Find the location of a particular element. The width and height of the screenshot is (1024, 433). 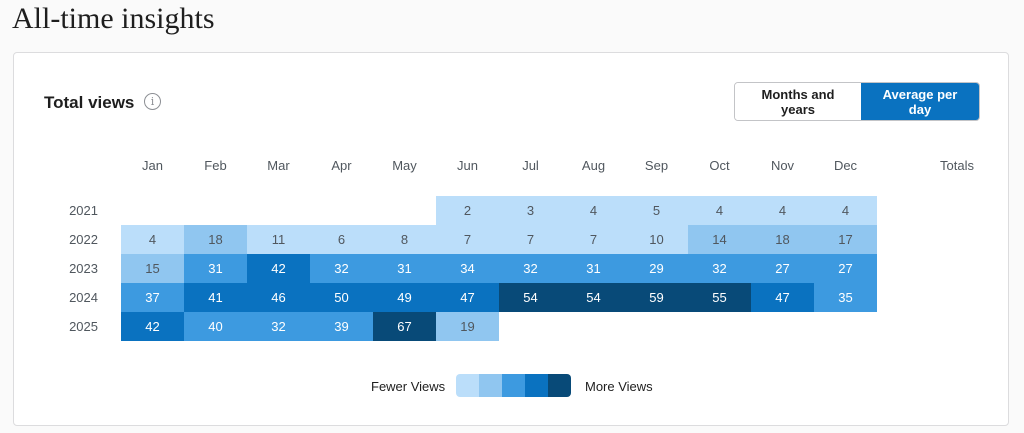

heatmap-cell: 19 is located at coordinates (467, 326).